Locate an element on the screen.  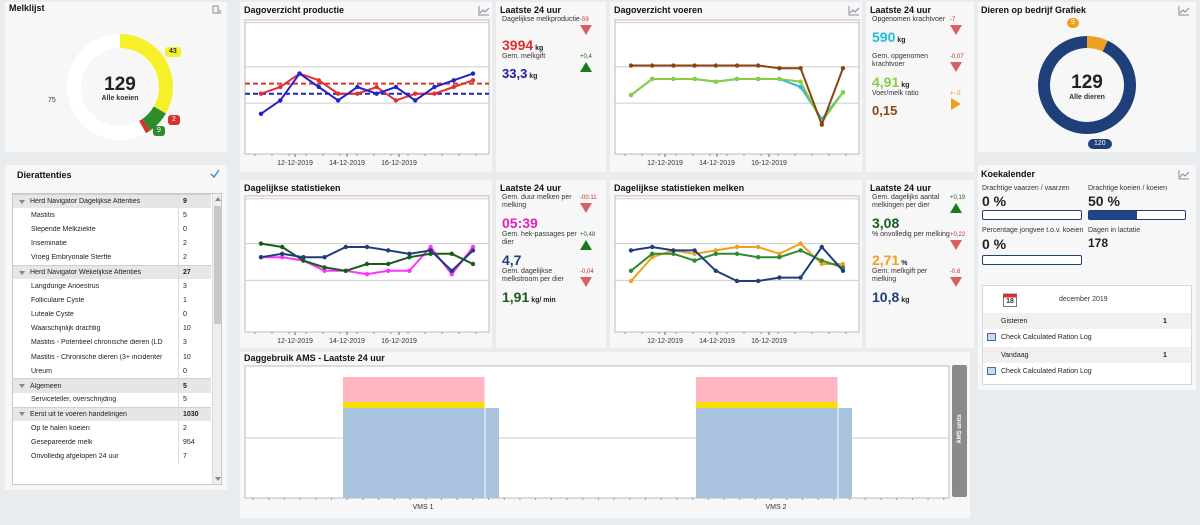
animals-count-navy: 120 is located at coordinates (1100, 144).